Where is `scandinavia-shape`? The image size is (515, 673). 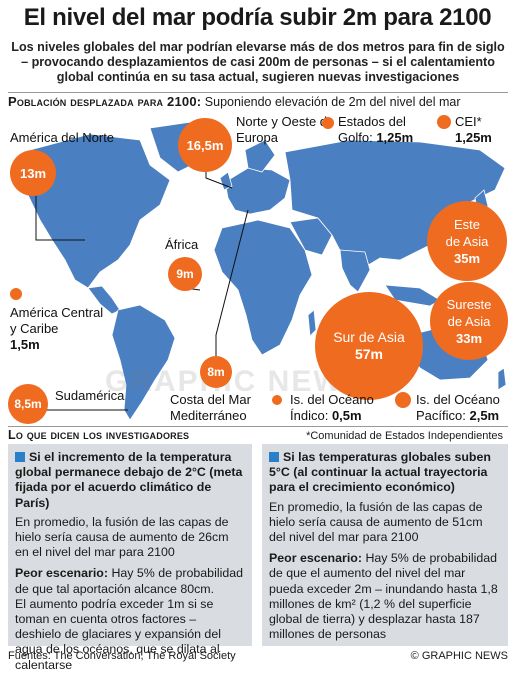 scandinavia-shape is located at coordinates (260, 156).